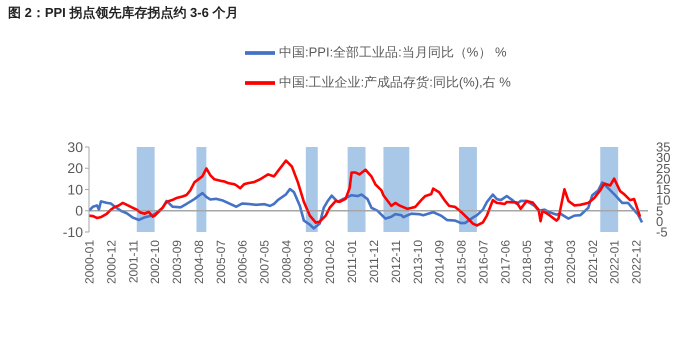 Image resolution: width=697 pixels, height=340 pixels. I want to click on x-tick-label: 2004-08, so click(199, 262).